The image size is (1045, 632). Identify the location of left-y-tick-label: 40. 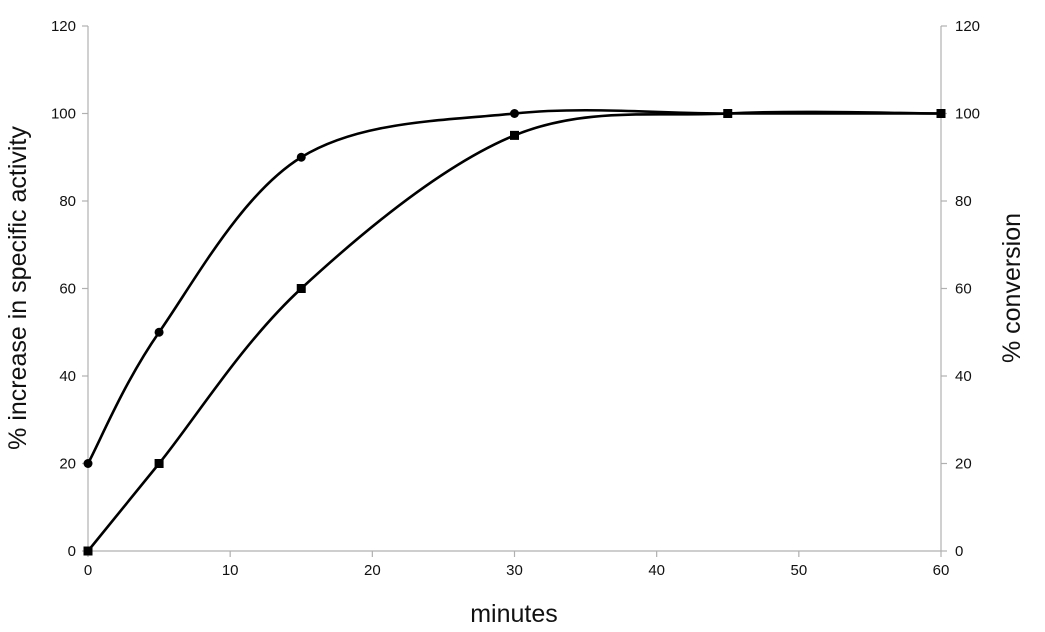
(67, 376).